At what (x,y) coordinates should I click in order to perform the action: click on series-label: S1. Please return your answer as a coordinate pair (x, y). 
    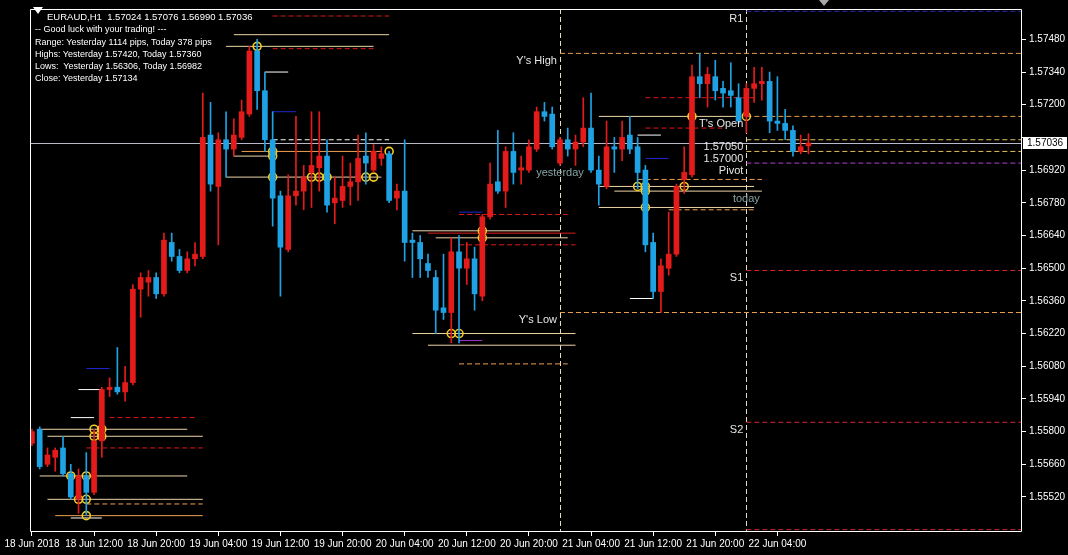
    Looking at the image, I should click on (736, 277).